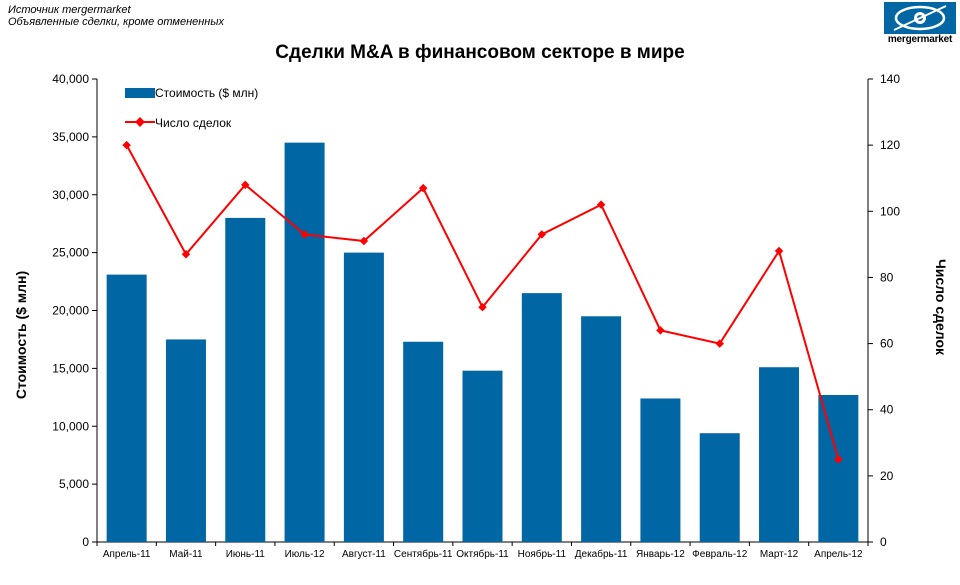 This screenshot has width=960, height=585. What do you see at coordinates (140, 122) in the screenshot?
I see `legend-line-marker` at bounding box center [140, 122].